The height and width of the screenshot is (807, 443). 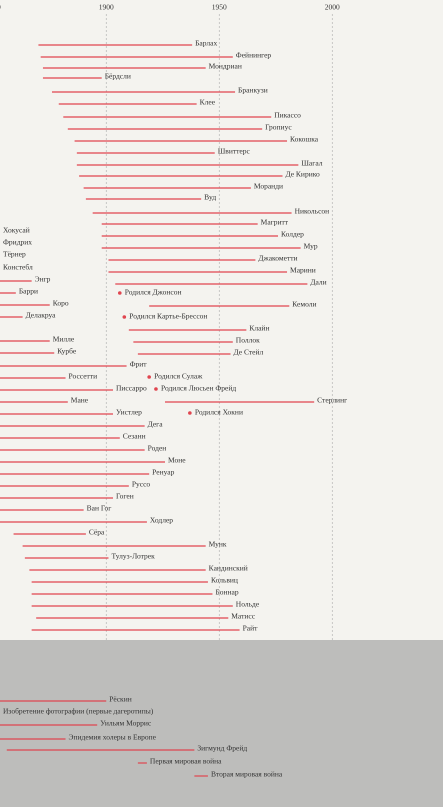 I want to click on x-tick-label: 1950, so click(x=219, y=7).